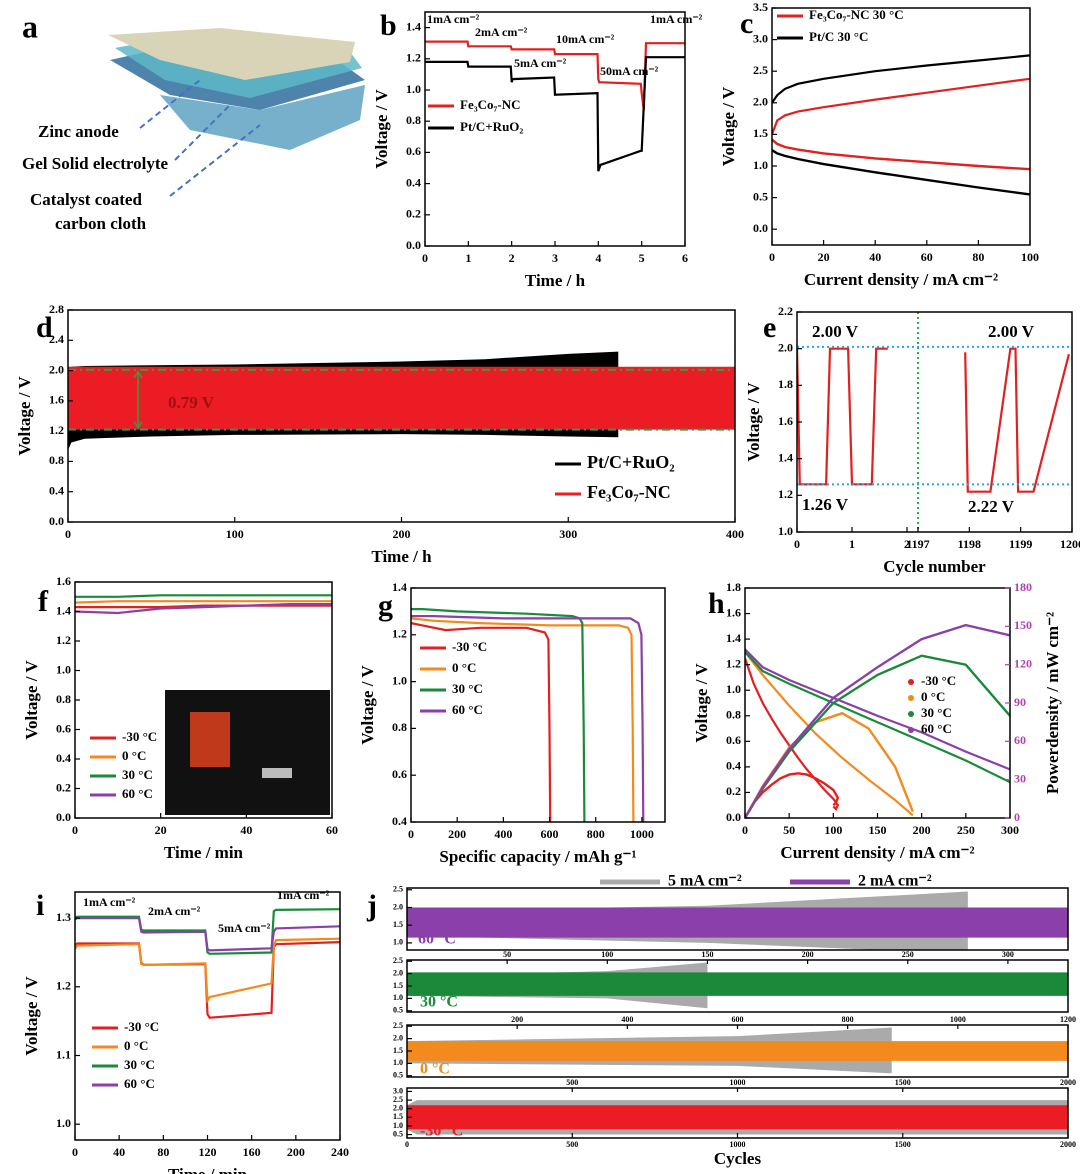 The width and height of the screenshot is (1080, 1174). Describe the element at coordinates (969, 544) in the screenshot. I see `x-tick-label: 1198` at that location.